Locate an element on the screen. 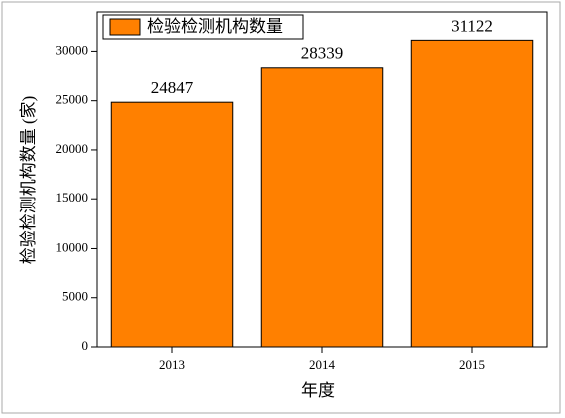 Image resolution: width=565 pixels, height=418 pixels. x-axis-label: 年度 is located at coordinates (318, 390).